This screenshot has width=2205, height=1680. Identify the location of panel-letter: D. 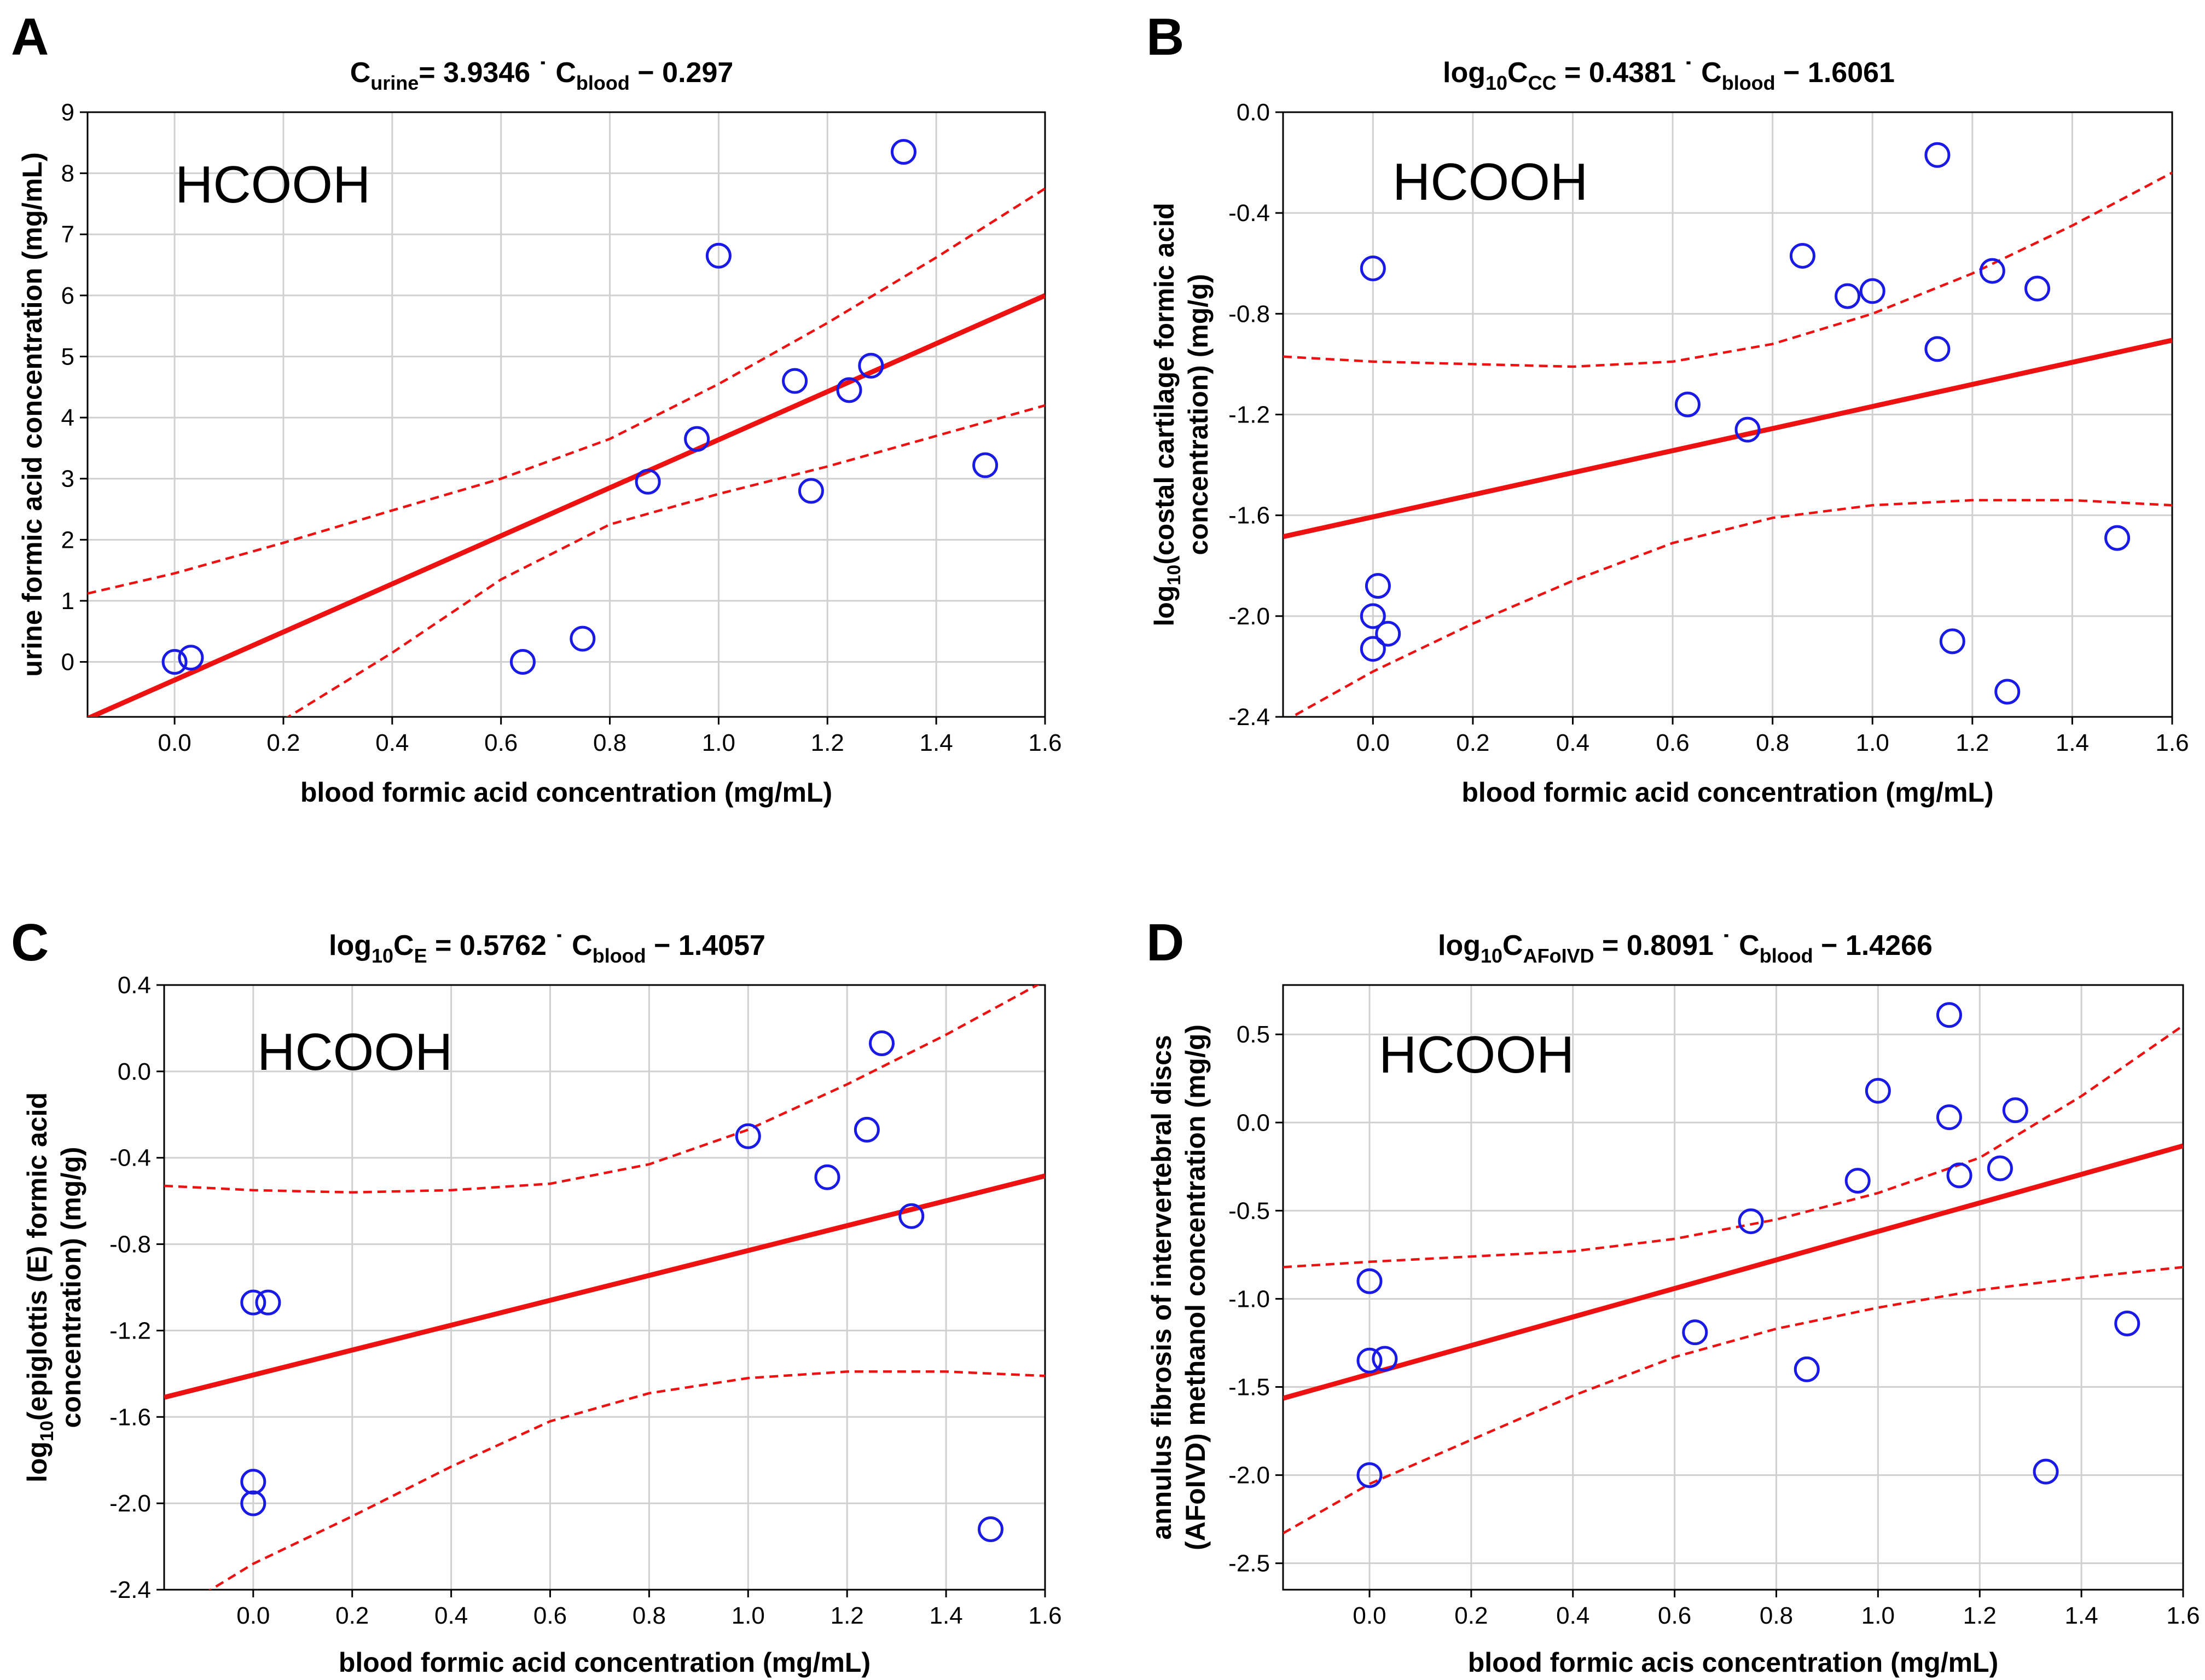
(1165, 942).